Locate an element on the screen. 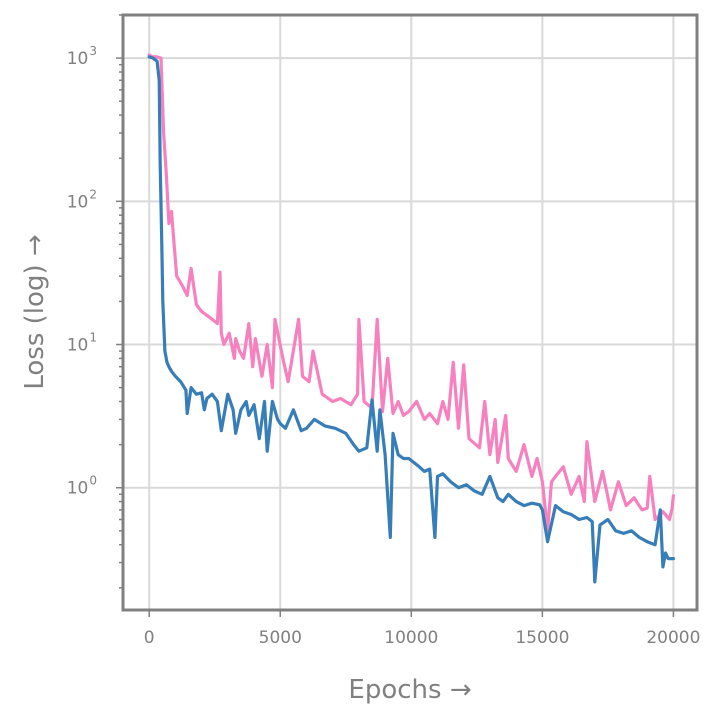 The height and width of the screenshot is (718, 718). x-tick-label: 20000 is located at coordinates (673, 638).